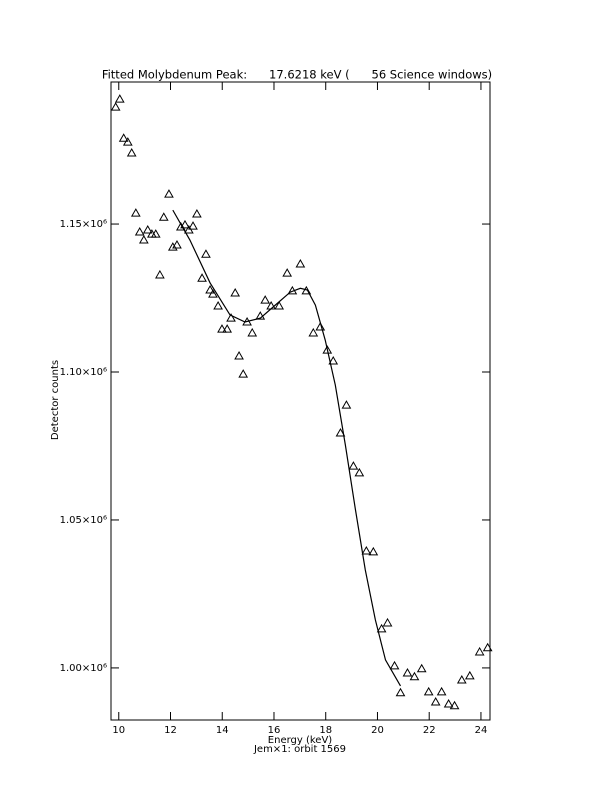  Describe the element at coordinates (300, 740) in the screenshot. I see `x-axis-label: Energy (keV)` at that location.